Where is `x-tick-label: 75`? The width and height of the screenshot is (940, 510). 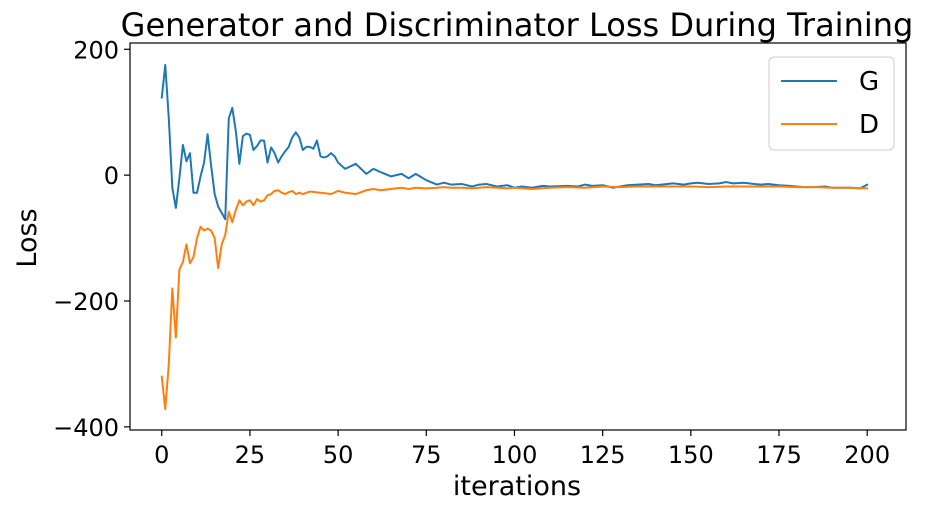 x-tick-label: 75 is located at coordinates (426, 455).